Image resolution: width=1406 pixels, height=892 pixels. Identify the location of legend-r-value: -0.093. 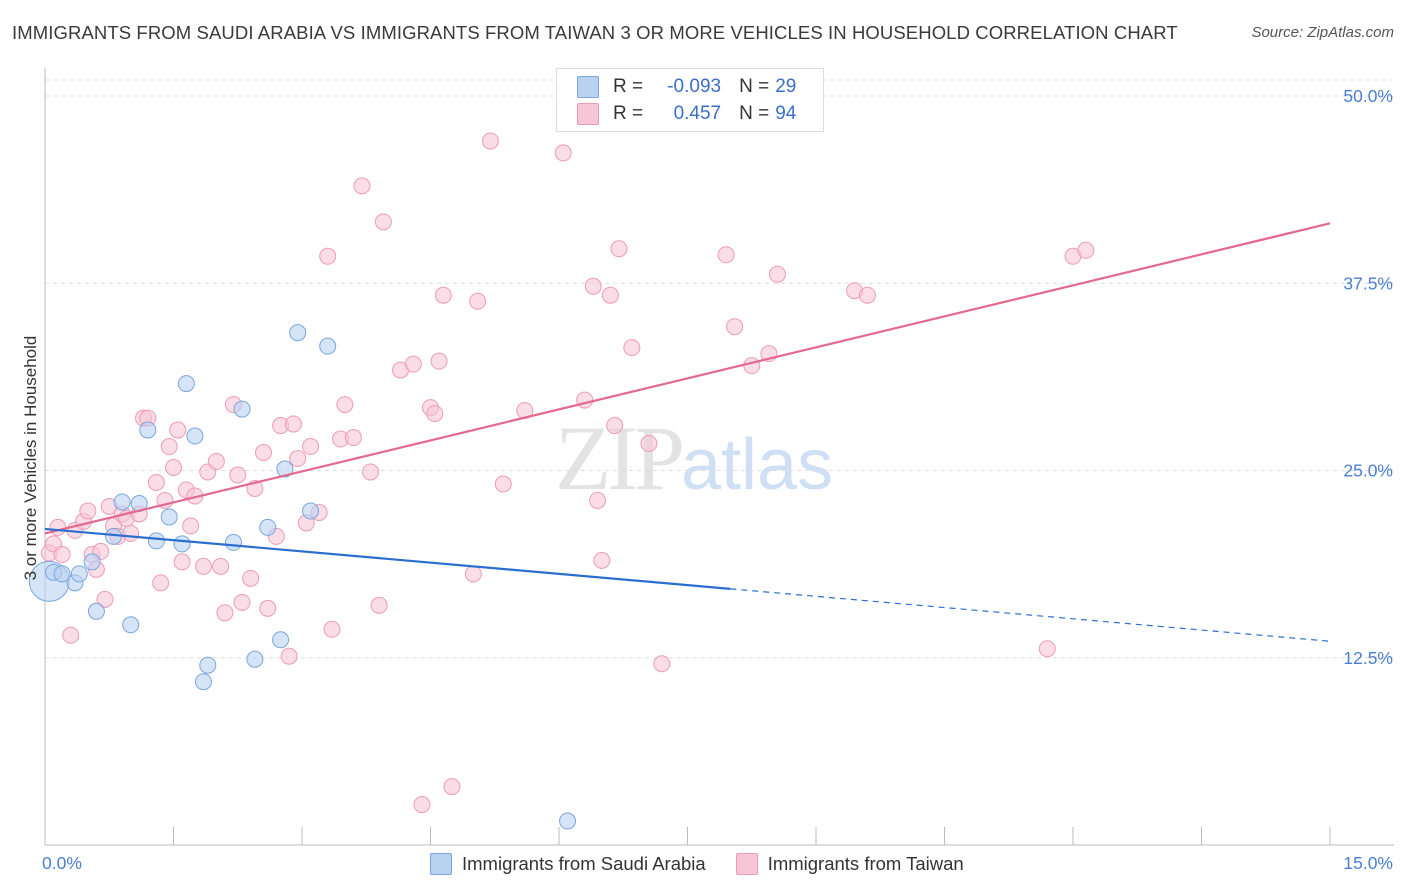
(694, 86).